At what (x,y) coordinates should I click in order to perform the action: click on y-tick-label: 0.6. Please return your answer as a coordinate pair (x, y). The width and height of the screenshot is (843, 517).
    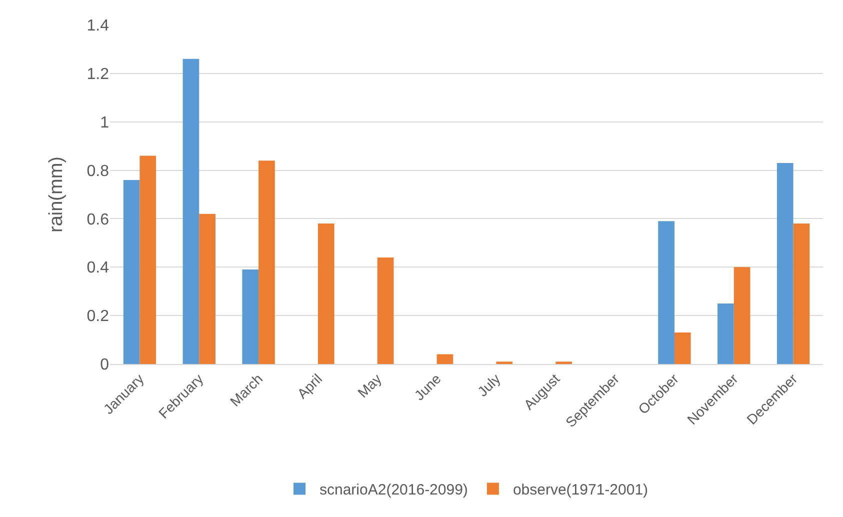
    Looking at the image, I should click on (98, 219).